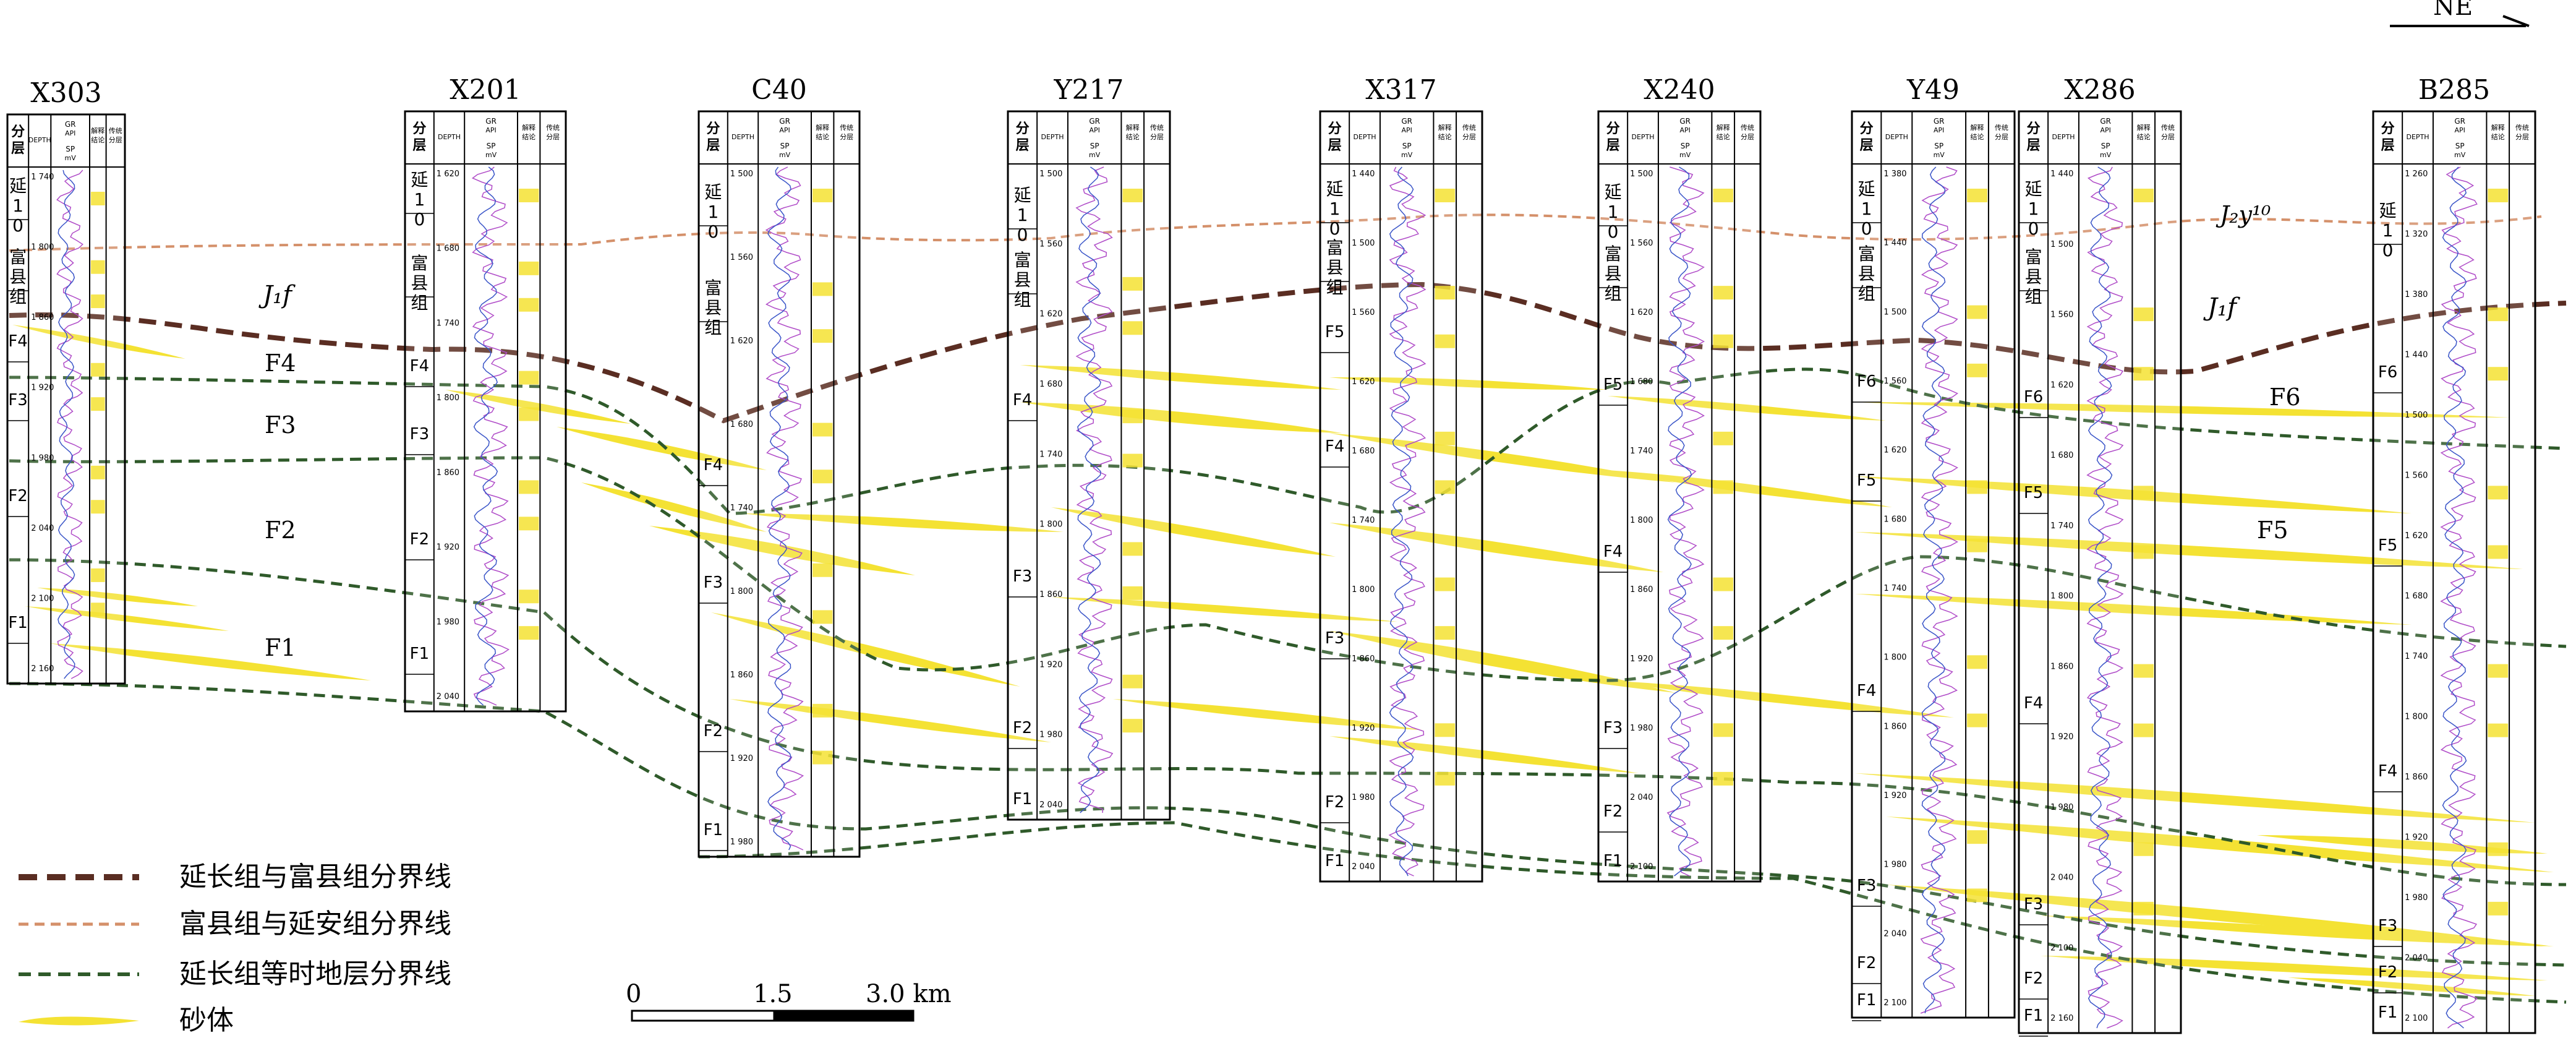 This screenshot has width=2576, height=1038. I want to click on header-gr: GR, so click(2105, 121).